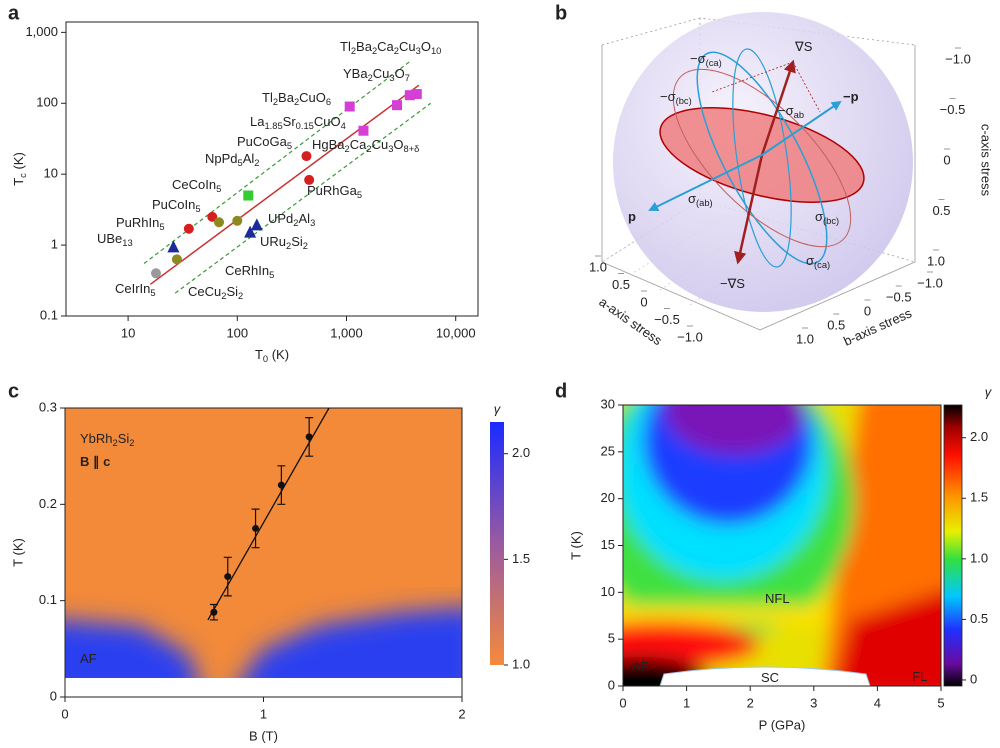  Describe the element at coordinates (700, 199) in the screenshot. I see `annotation: σ(ab)` at that location.